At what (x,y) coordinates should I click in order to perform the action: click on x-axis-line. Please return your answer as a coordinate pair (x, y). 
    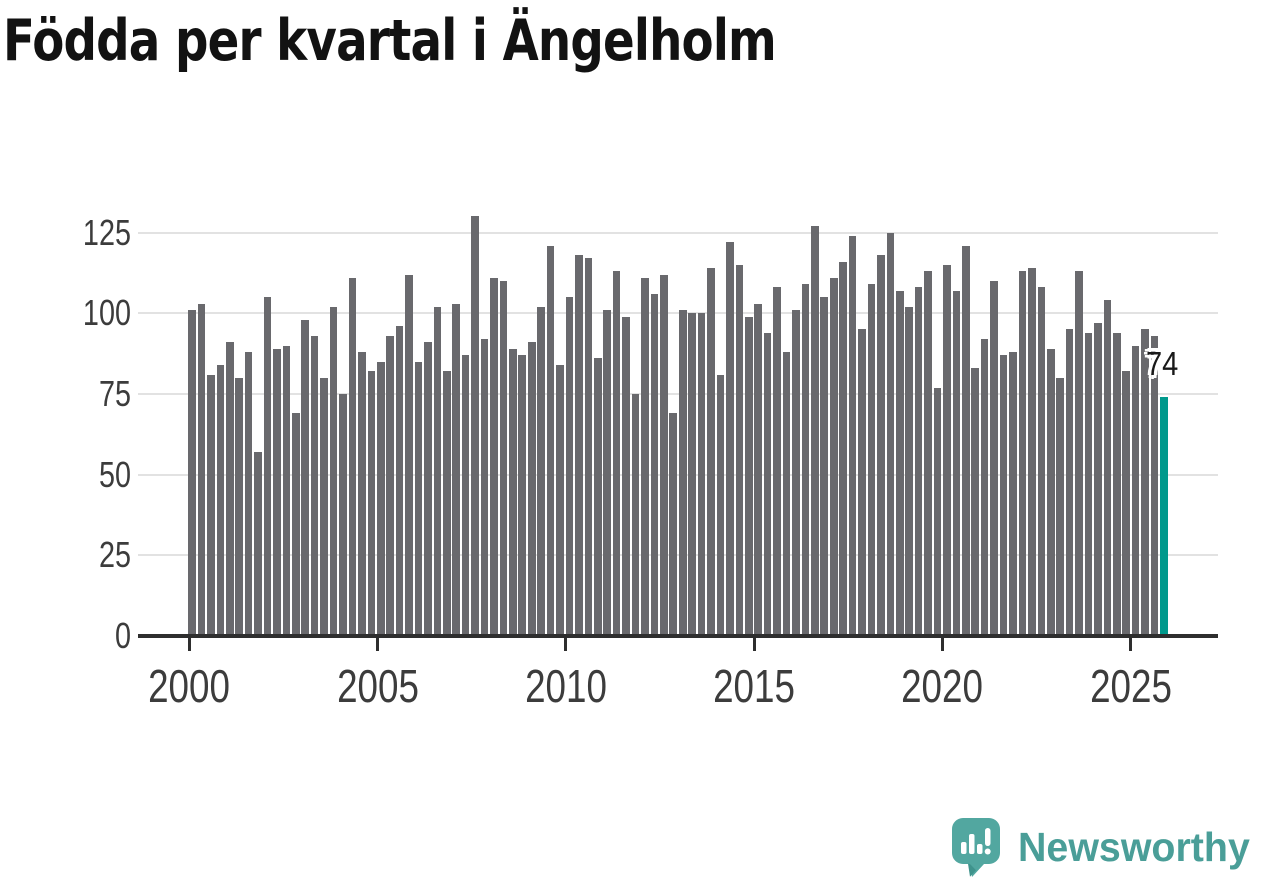
    Looking at the image, I should click on (678, 635).